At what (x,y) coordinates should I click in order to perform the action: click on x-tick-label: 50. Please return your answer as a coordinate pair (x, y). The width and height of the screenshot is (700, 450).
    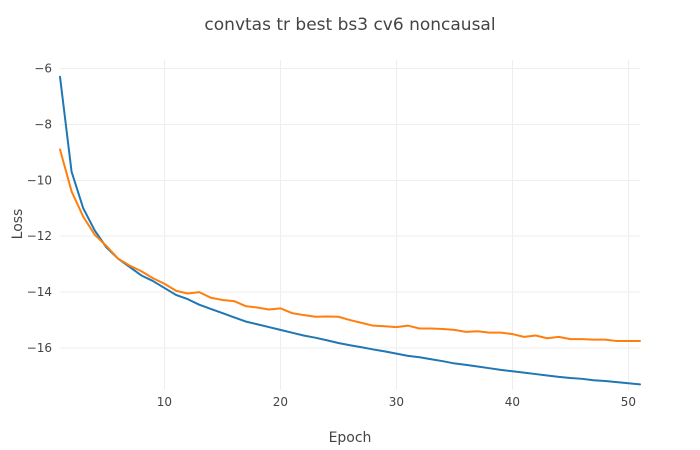
    Looking at the image, I should click on (628, 402).